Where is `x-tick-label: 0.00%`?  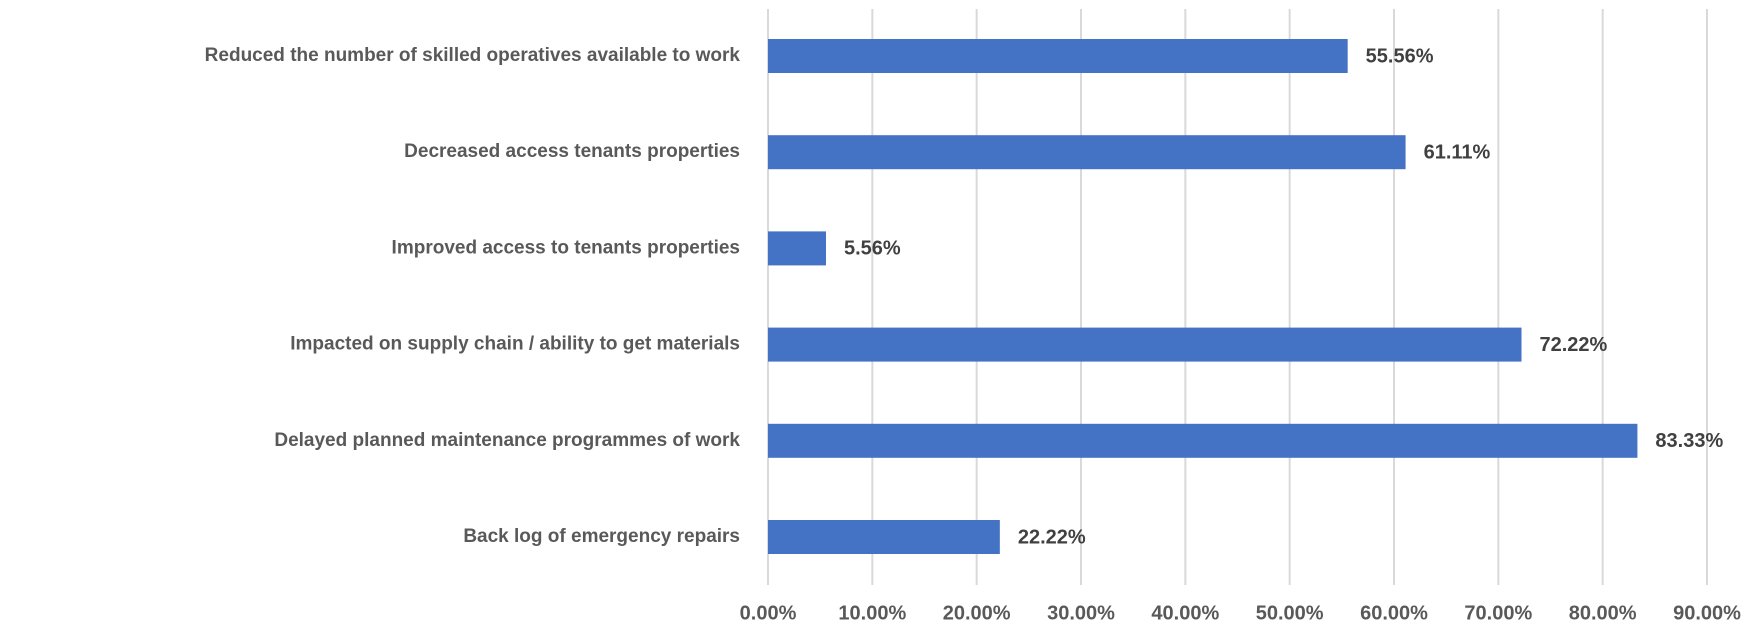
x-tick-label: 0.00% is located at coordinates (768, 613).